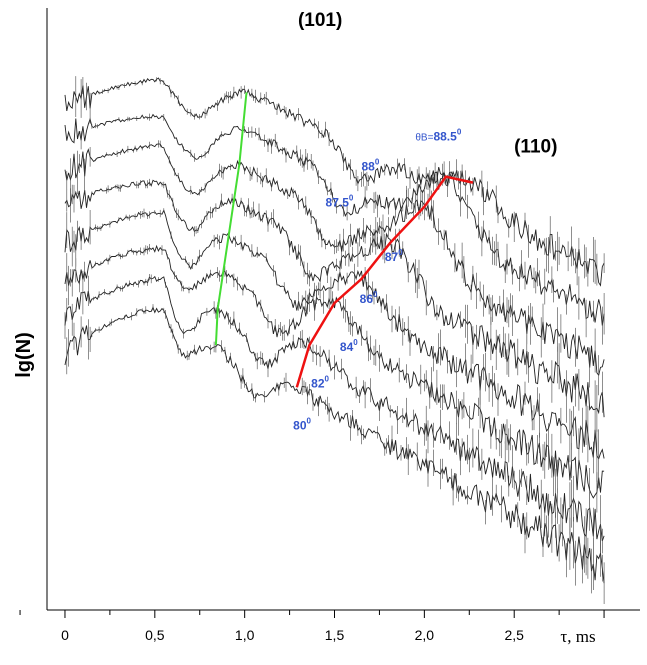 This screenshot has width=647, height=665. What do you see at coordinates (231, 219) in the screenshot?
I see `peak-101-trace` at bounding box center [231, 219].